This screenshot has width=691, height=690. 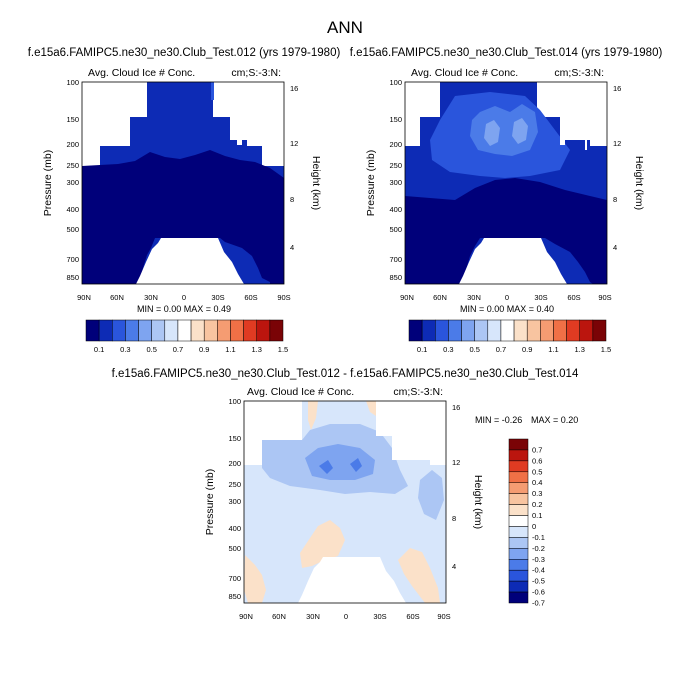 I want to click on panel-difference-xtick-eq: 0, so click(x=346, y=616).